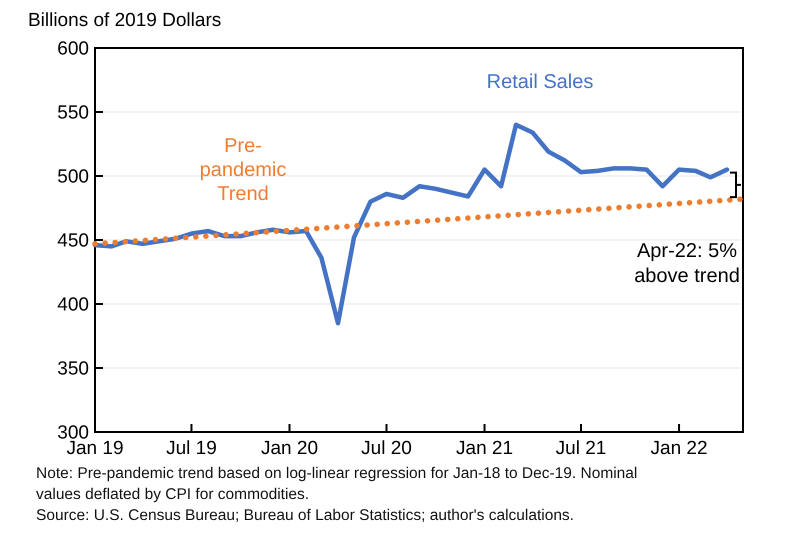 This screenshot has width=804, height=559. What do you see at coordinates (581, 448) in the screenshot?
I see `x-tick-label: Jul 21` at bounding box center [581, 448].